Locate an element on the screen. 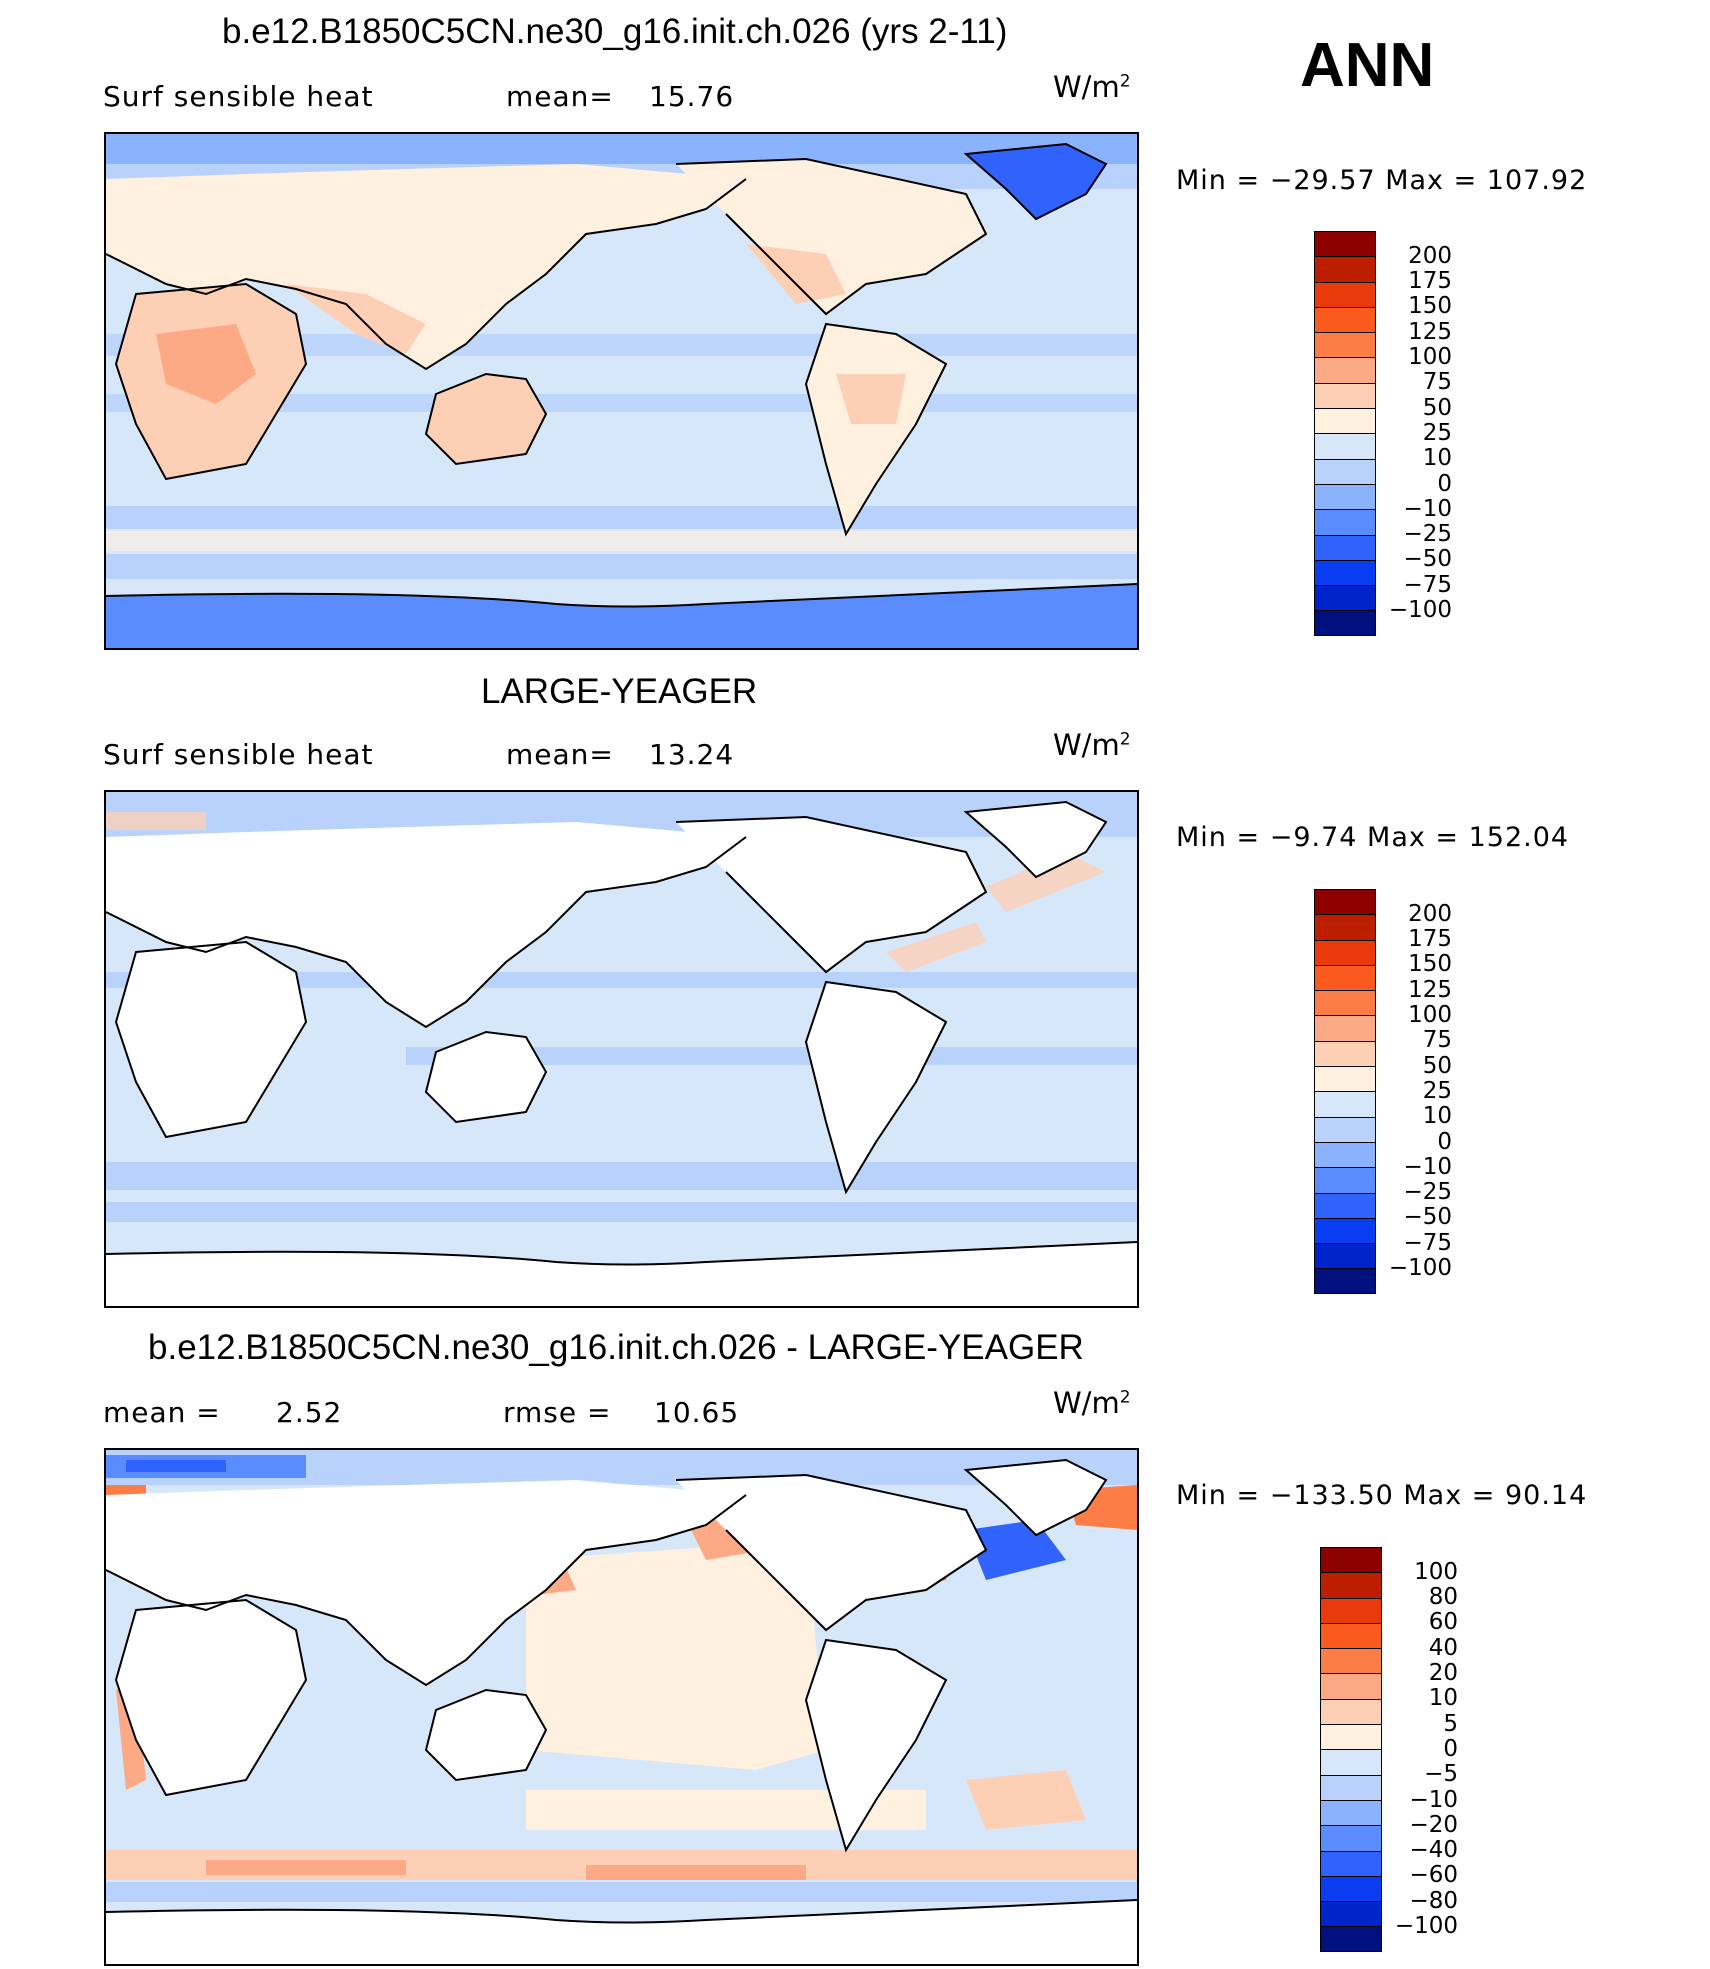 The width and height of the screenshot is (1710, 1969). colorbar-tick-label: 80 is located at coordinates (1443, 1597).